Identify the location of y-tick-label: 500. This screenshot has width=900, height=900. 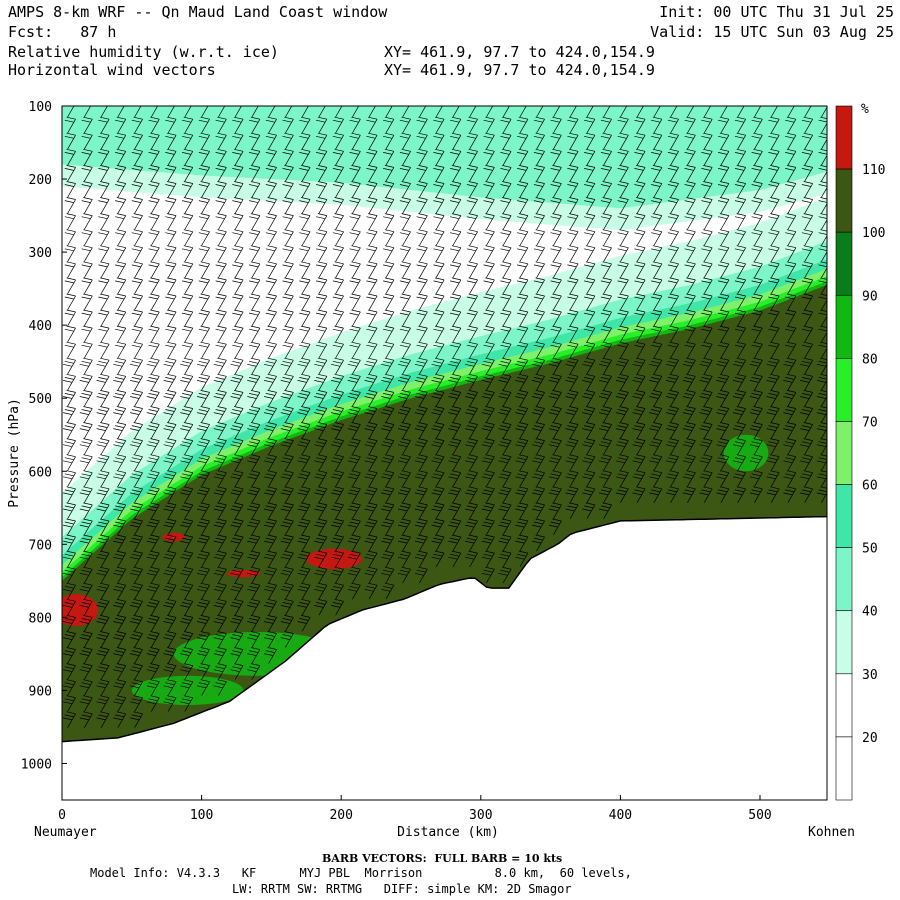
(40, 399).